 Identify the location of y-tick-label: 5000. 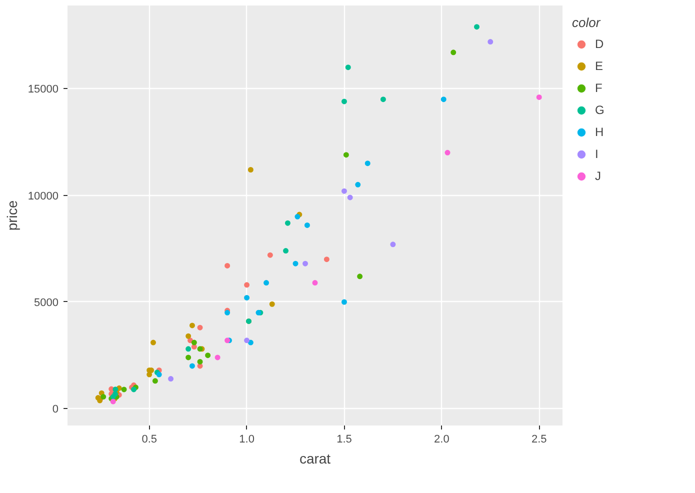
(46, 302).